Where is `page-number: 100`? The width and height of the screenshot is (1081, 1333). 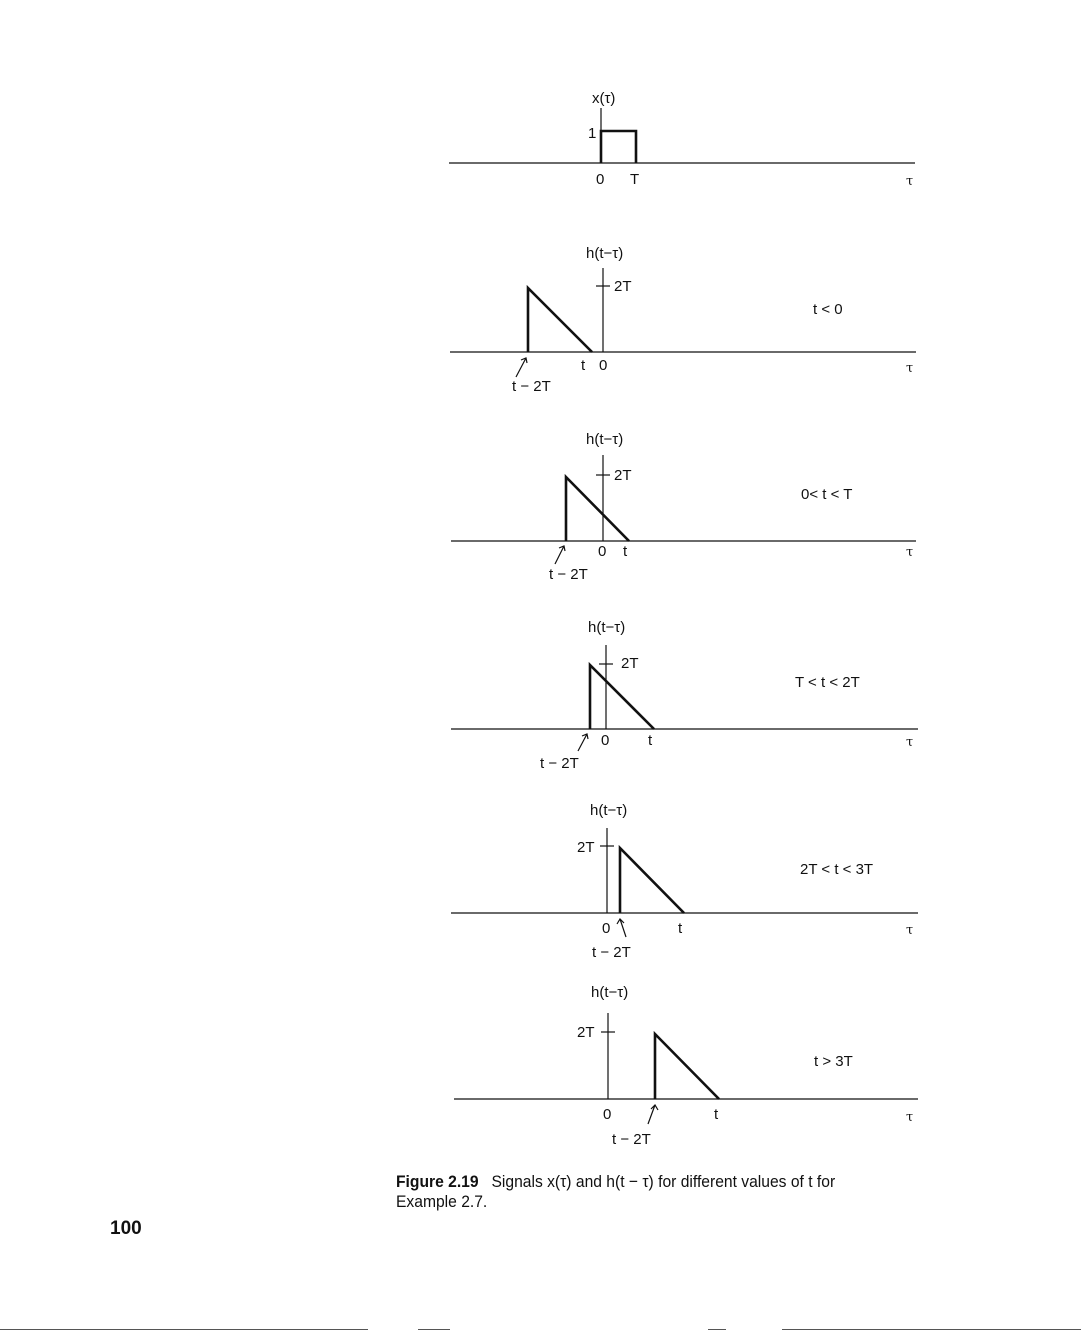 page-number: 100 is located at coordinates (126, 1228).